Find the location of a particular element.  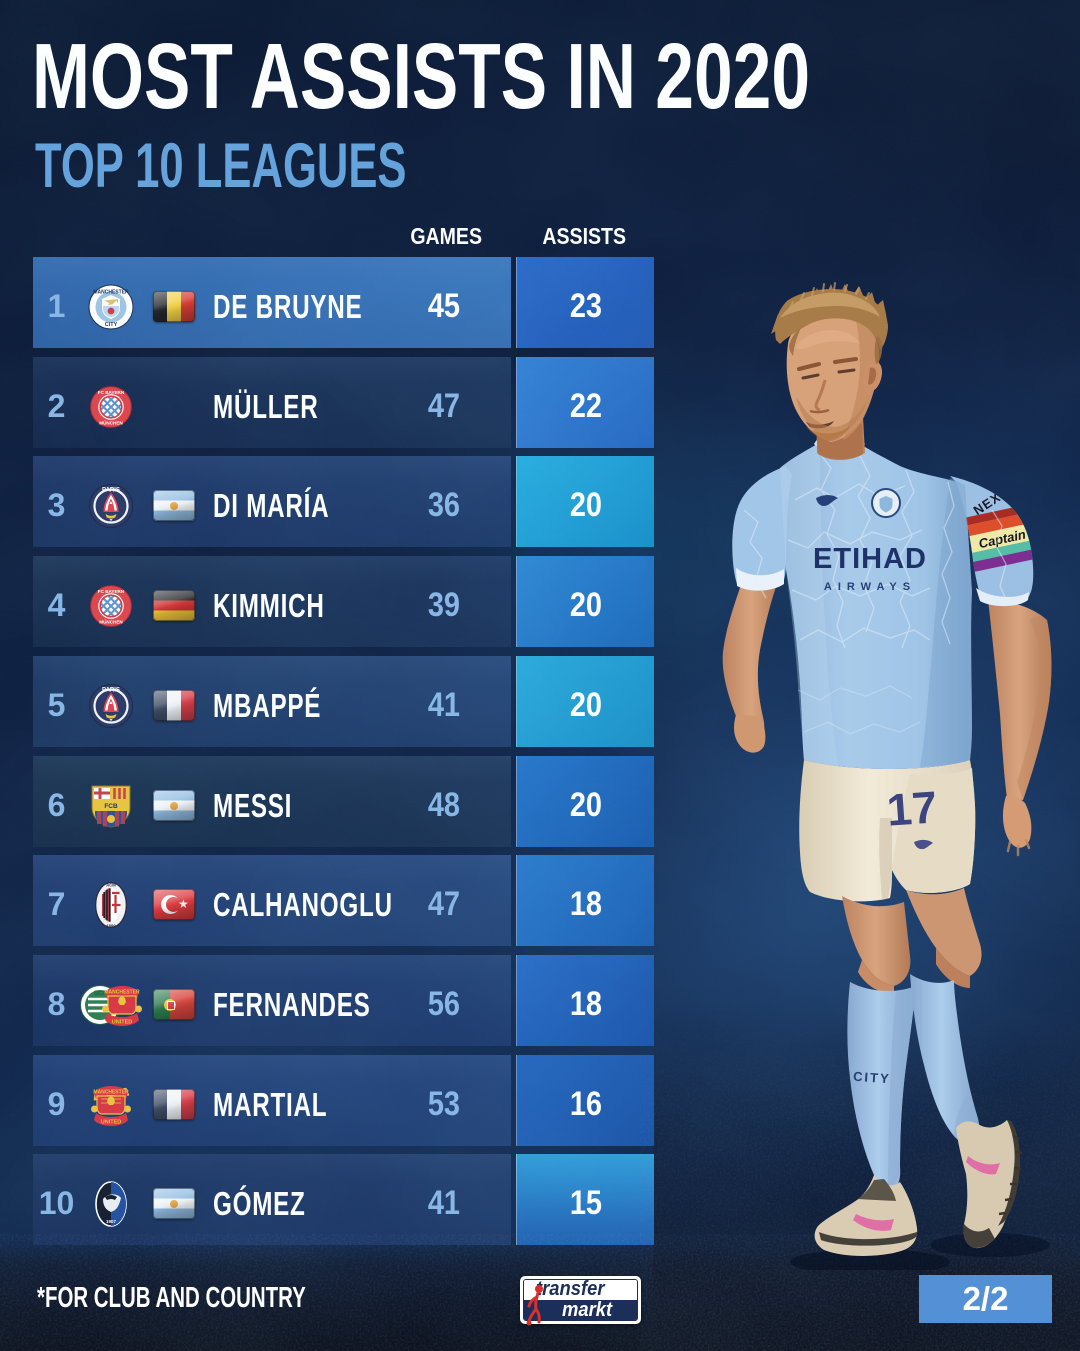

svg-text: ETIHAD is located at coordinates (870, 559).